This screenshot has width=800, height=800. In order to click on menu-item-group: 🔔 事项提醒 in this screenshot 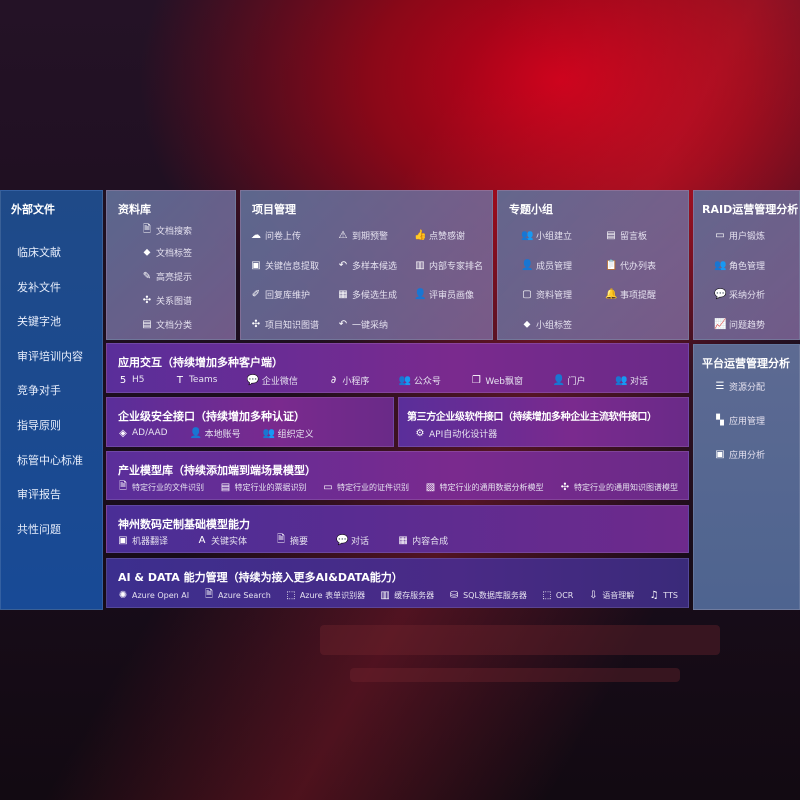, I will do `click(630, 294)`.